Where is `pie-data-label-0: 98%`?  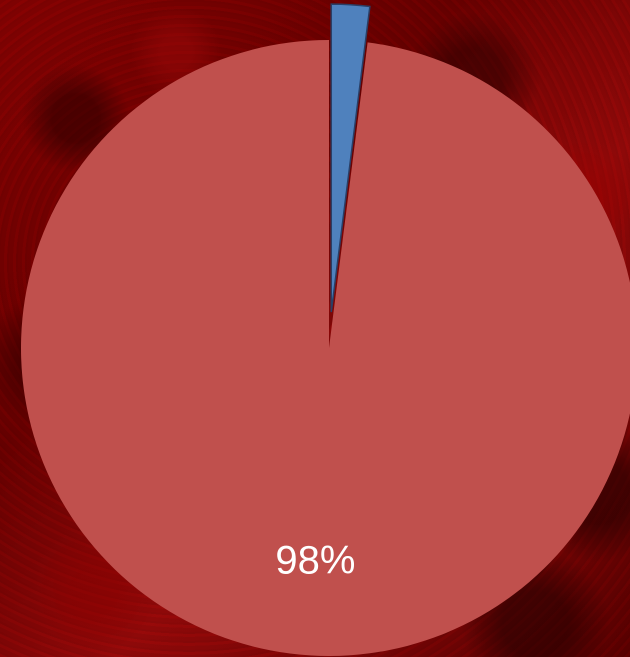
pie-data-label-0: 98% is located at coordinates (315, 561).